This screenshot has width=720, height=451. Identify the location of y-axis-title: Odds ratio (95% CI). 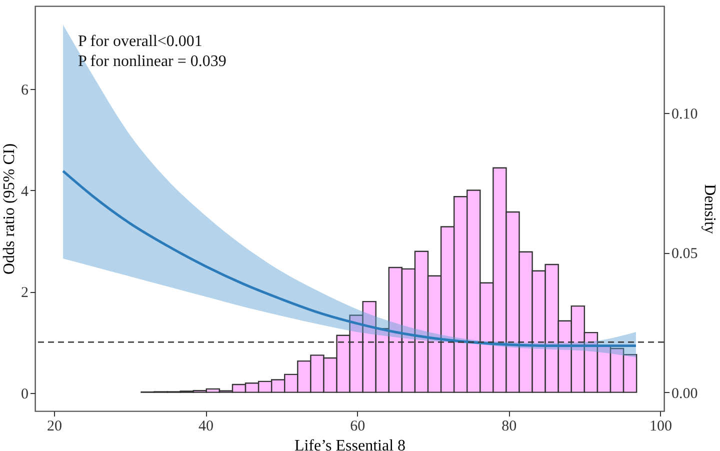
(9, 209).